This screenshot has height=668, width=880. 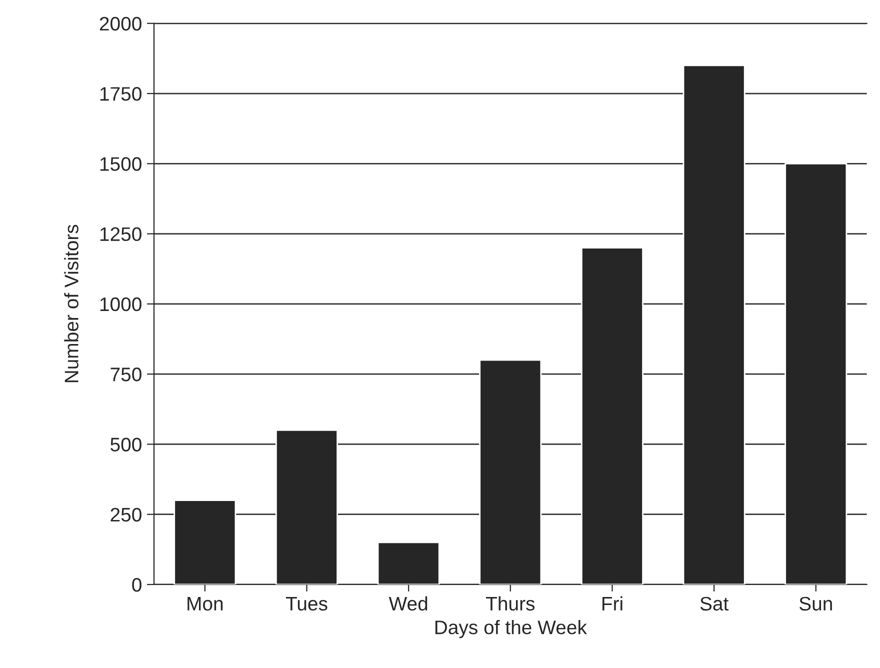 I want to click on x-axis-title: Days of the Week, so click(x=511, y=629).